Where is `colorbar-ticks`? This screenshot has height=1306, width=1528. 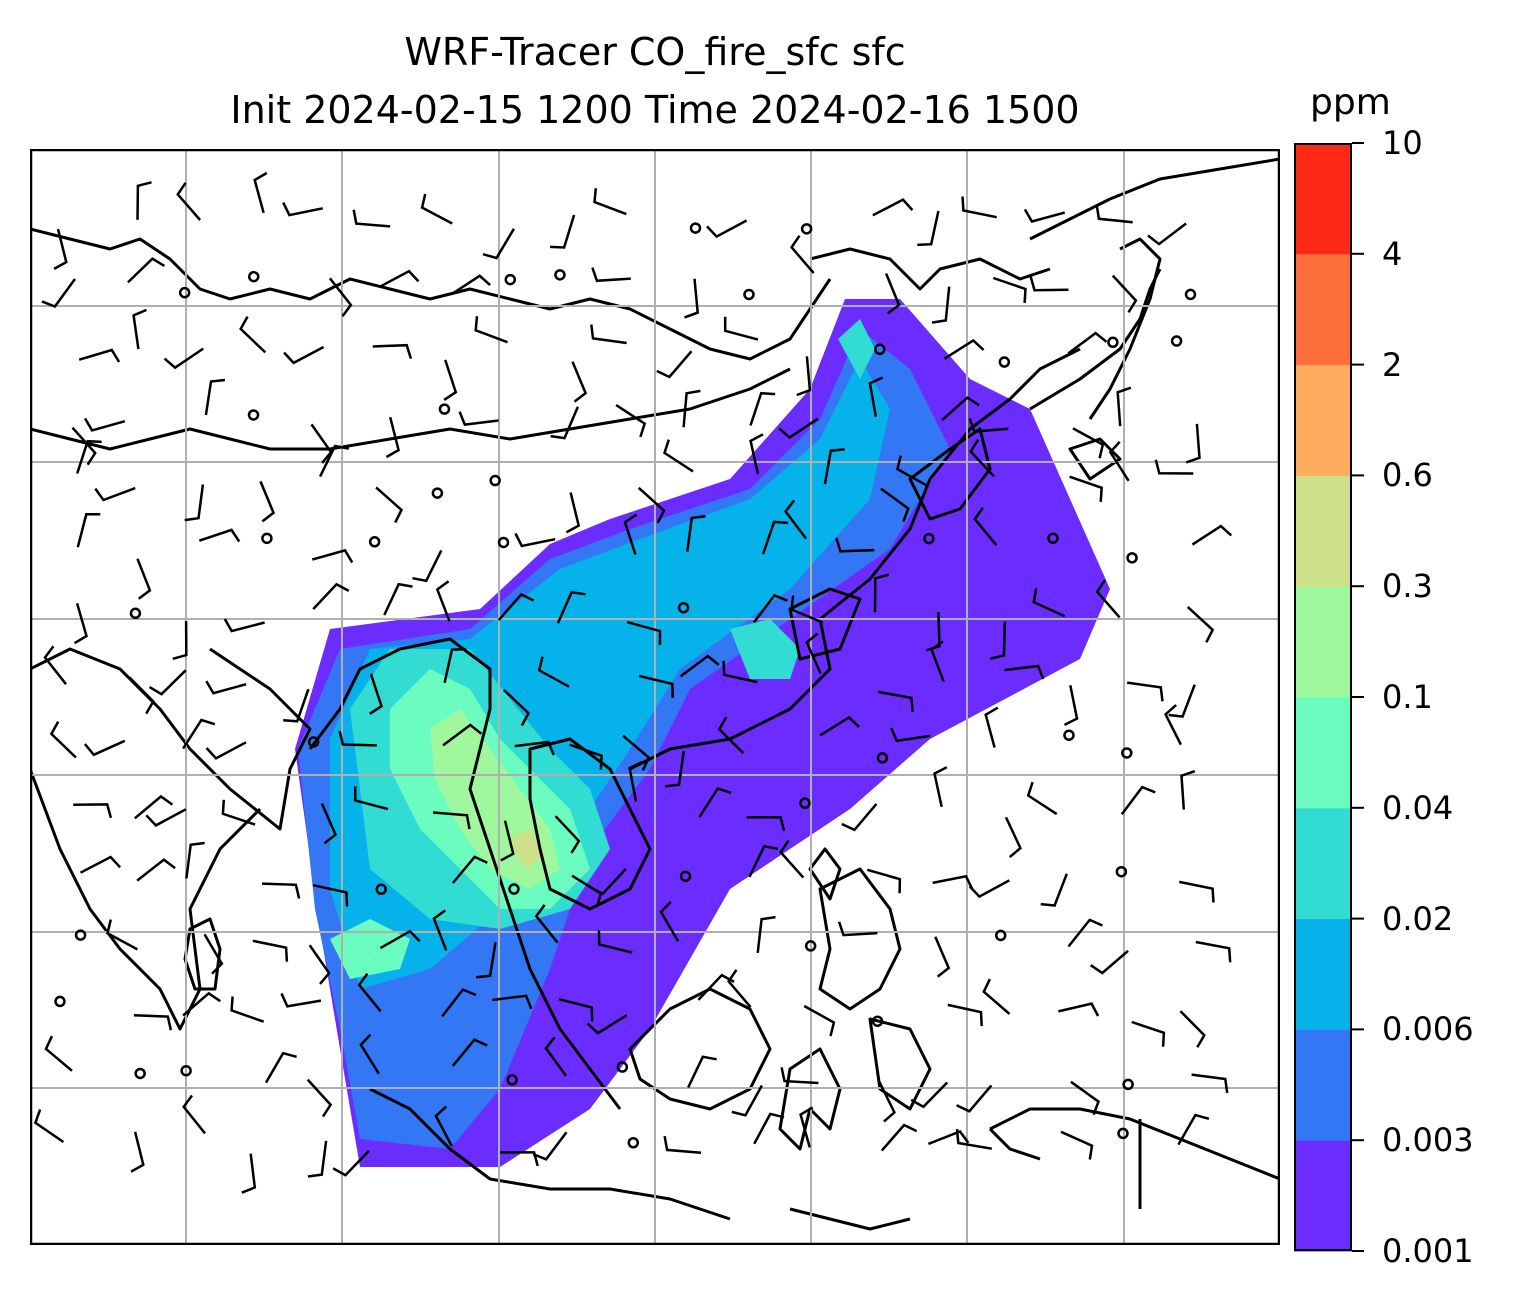
colorbar-ticks is located at coordinates (1358, 697).